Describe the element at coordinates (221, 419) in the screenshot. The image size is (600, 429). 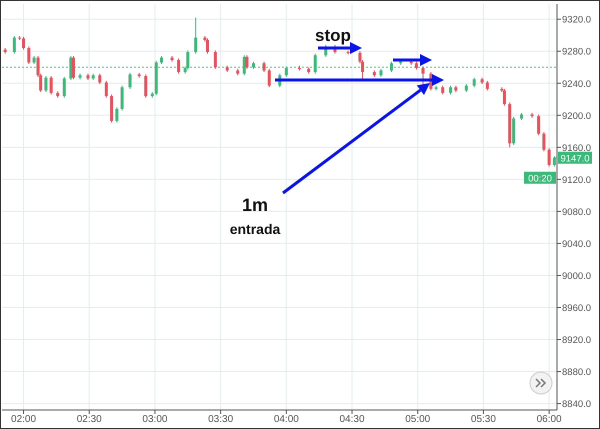
I see `x-tick-label: 03:30` at that location.